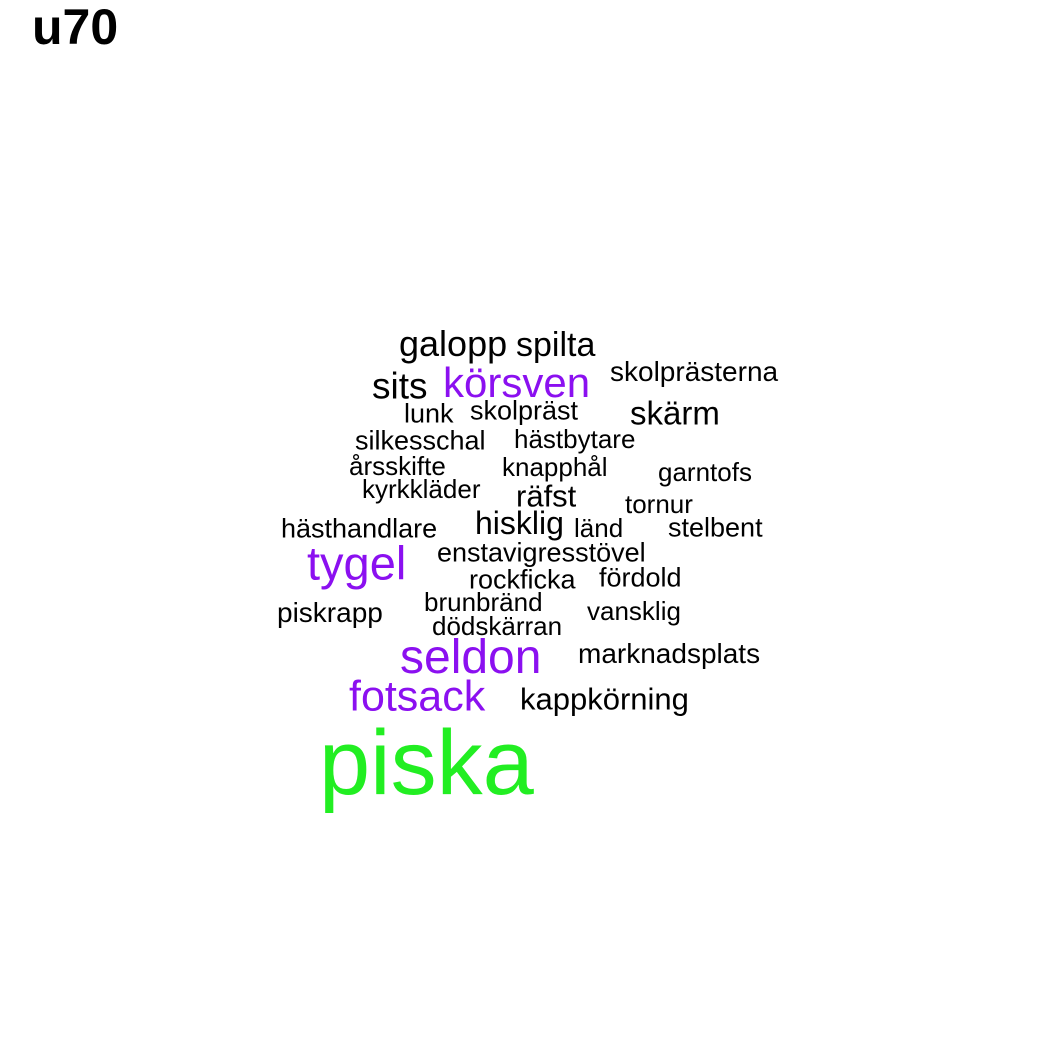 Image resolution: width=1050 pixels, height=1050 pixels. Describe the element at coordinates (397, 466) in the screenshot. I see `word-10: årsskifte` at that location.